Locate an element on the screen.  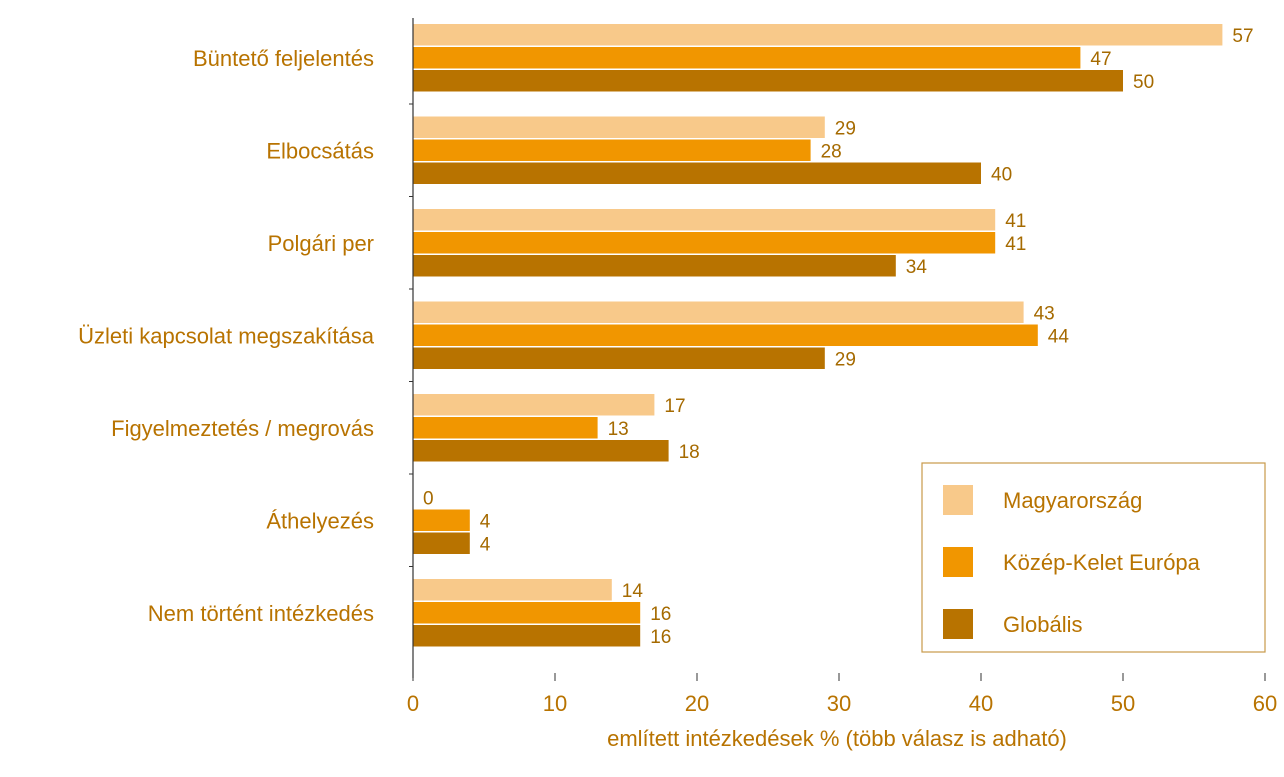
legend-label: Magyarország is located at coordinates (1072, 500).